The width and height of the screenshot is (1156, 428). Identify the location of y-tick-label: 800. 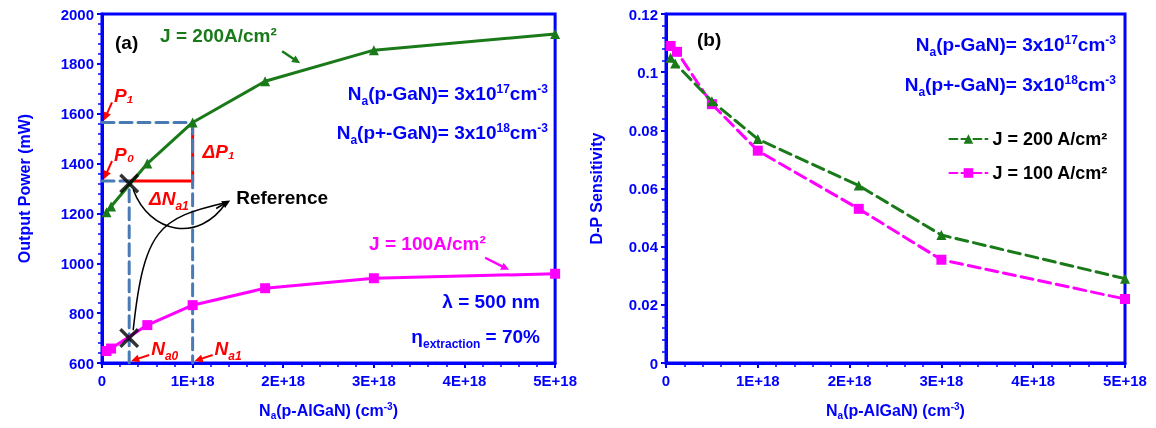
(81, 313).